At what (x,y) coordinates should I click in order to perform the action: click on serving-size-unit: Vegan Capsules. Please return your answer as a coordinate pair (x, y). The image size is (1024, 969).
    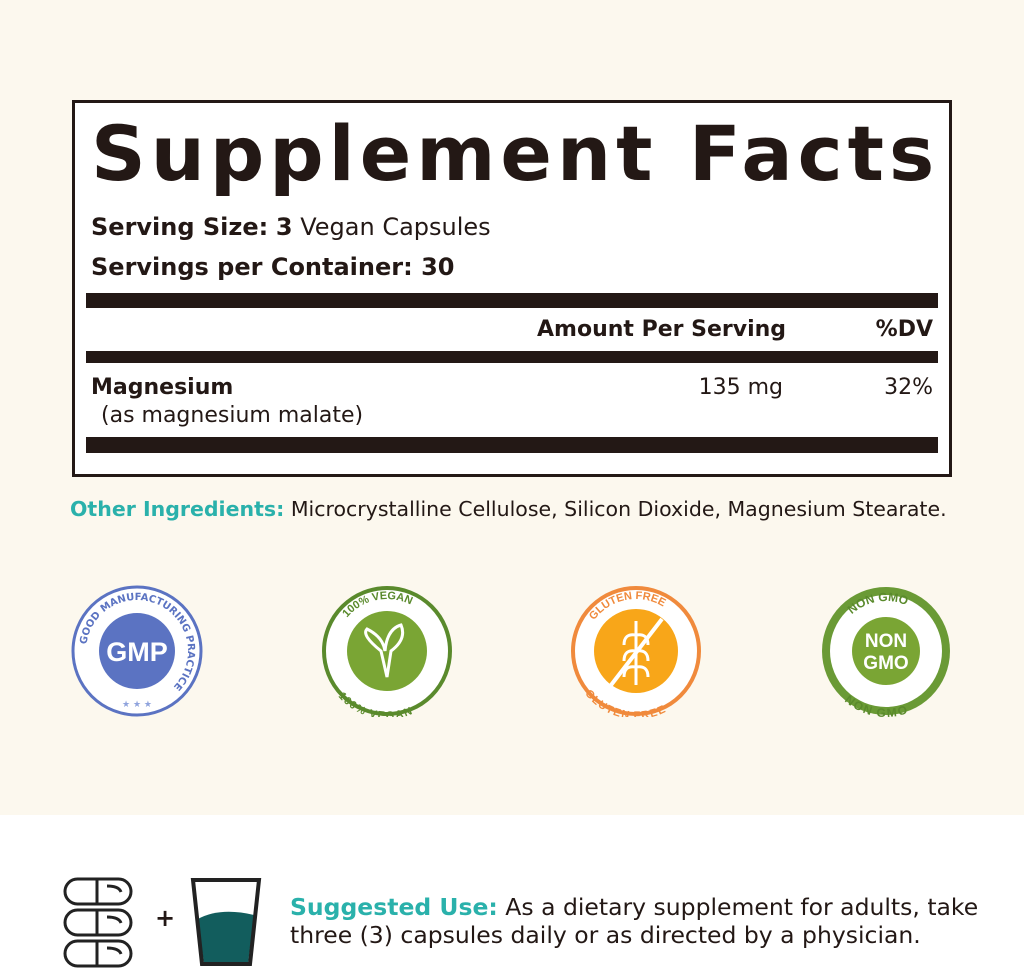
    Looking at the image, I should click on (395, 227).